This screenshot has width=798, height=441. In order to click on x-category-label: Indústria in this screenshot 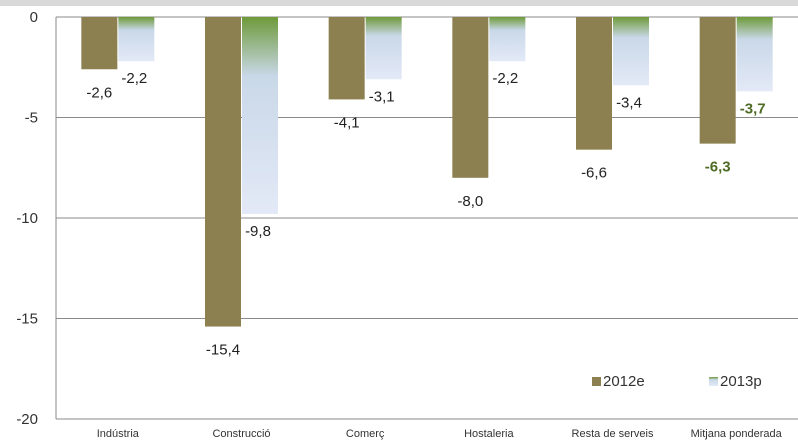, I will do `click(118, 434)`.